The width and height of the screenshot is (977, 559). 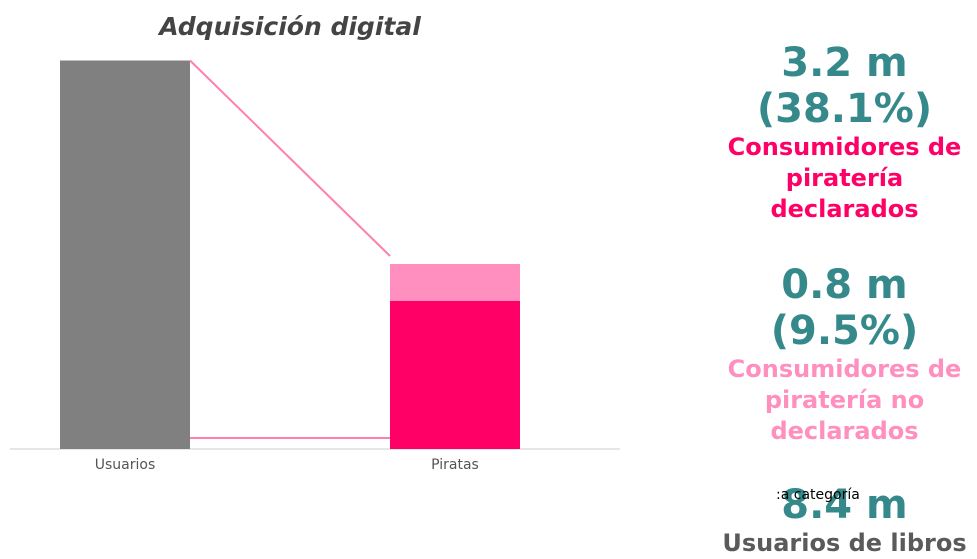 What do you see at coordinates (455, 465) in the screenshot?
I see `x-tick-label: Piratas` at bounding box center [455, 465].